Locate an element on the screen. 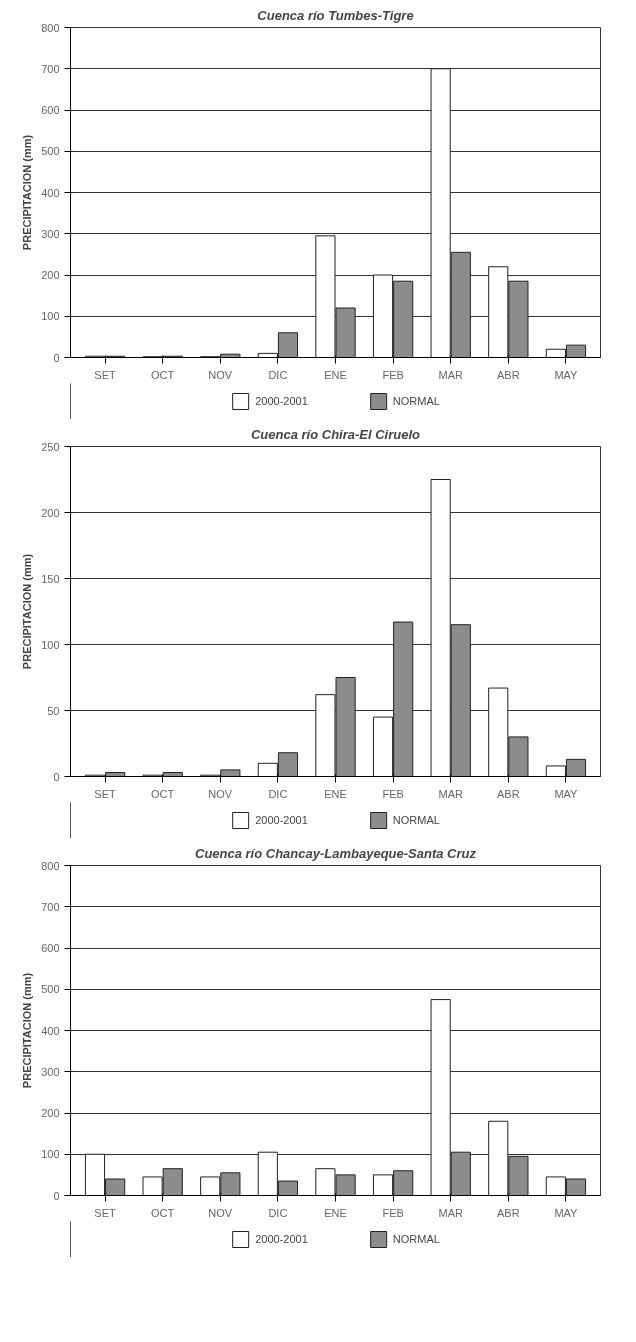 The image size is (636, 1342). y-tick-label: 150 is located at coordinates (50, 578).